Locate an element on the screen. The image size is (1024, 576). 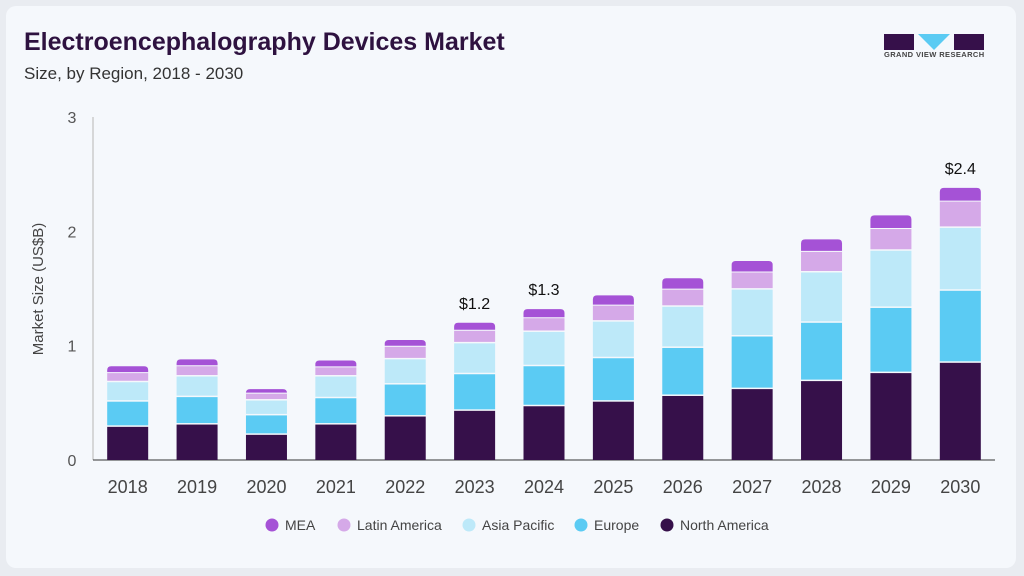
data-label: $1.2 is located at coordinates (474, 304).